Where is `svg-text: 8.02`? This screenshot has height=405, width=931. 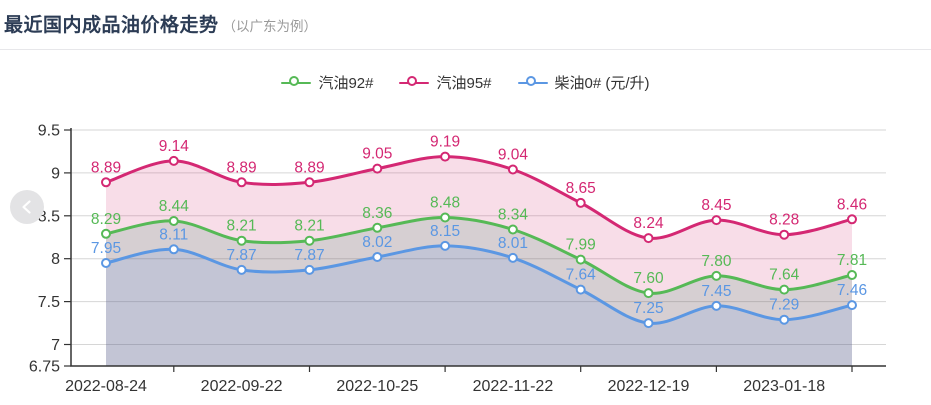
svg-text: 8.02 is located at coordinates (377, 242).